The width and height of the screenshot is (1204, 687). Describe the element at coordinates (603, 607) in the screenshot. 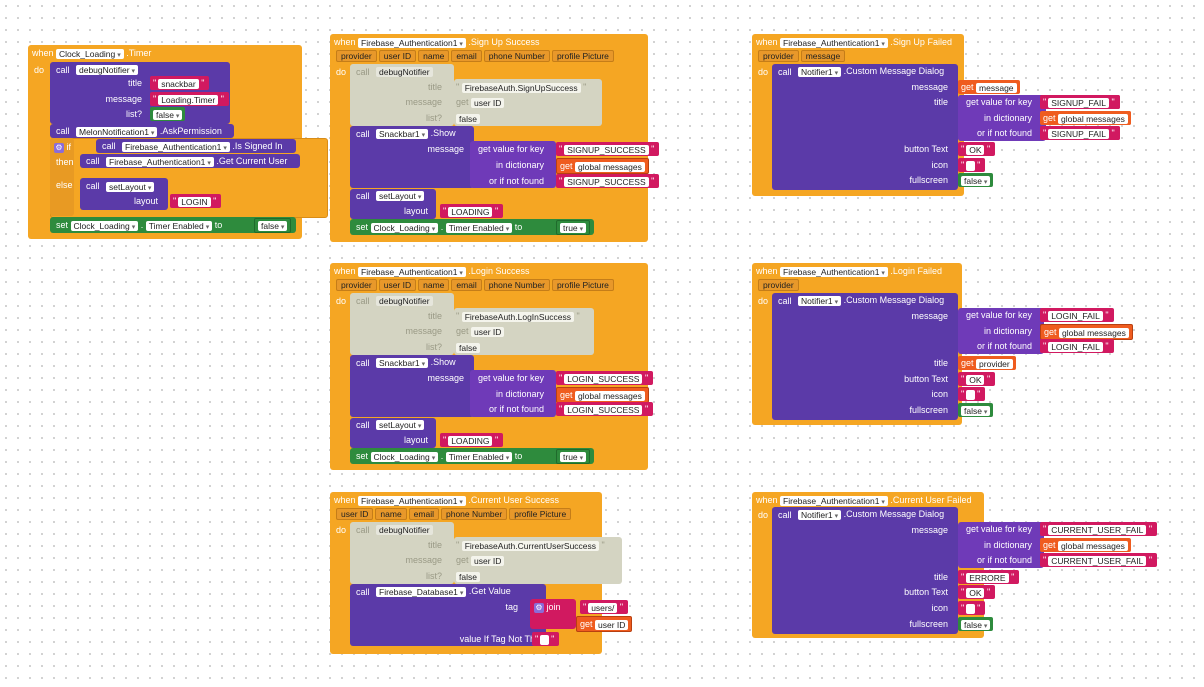

I see `text-value: users/` at that location.